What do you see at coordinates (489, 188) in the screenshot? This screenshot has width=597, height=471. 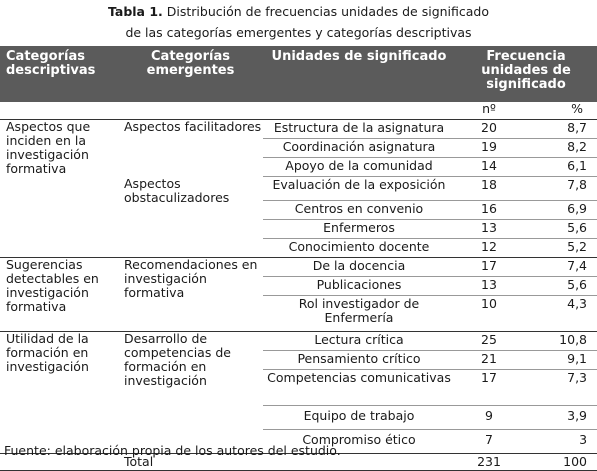 I see `n-cell: 18` at bounding box center [489, 188].